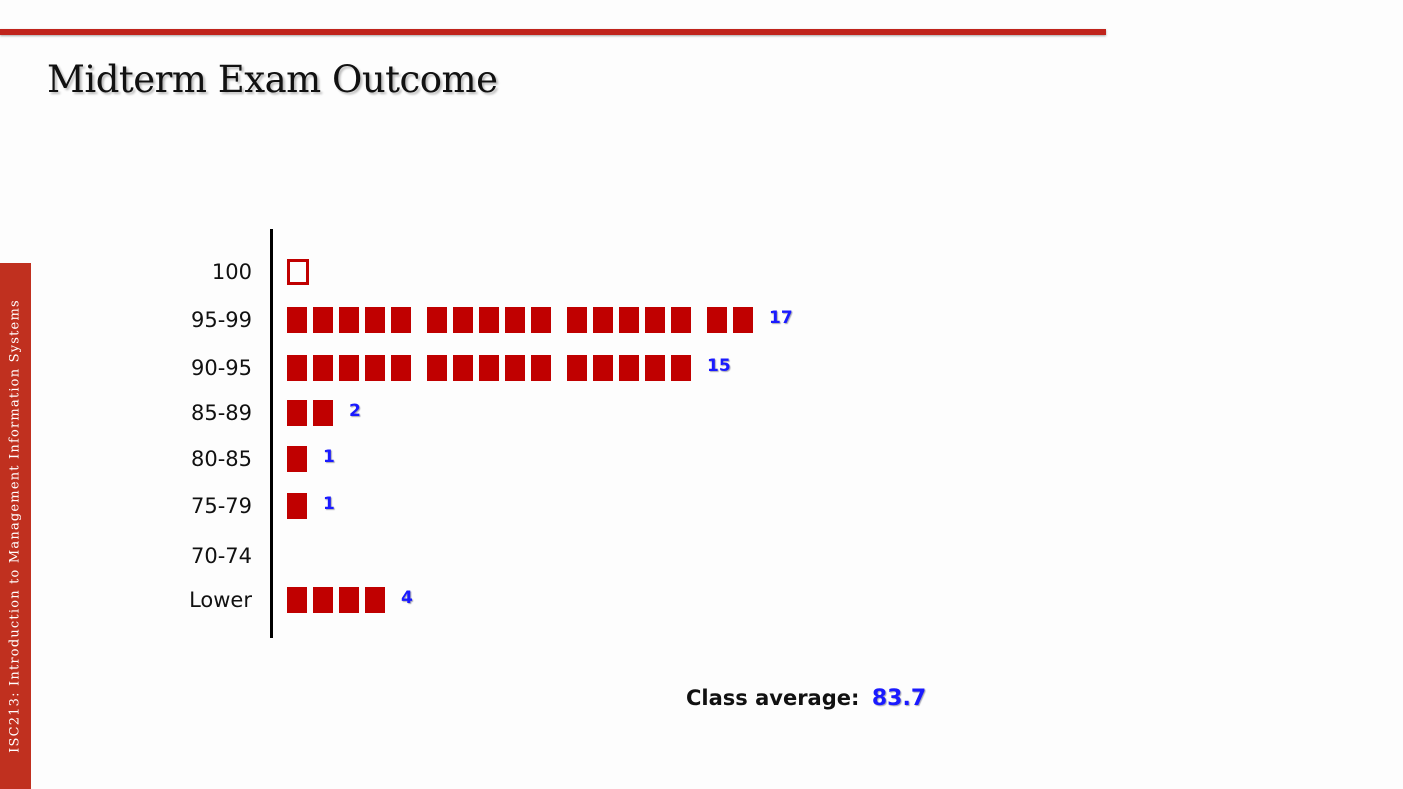 The image size is (1403, 789). Describe the element at coordinates (553, 32) in the screenshot. I see `top-rule` at that location.